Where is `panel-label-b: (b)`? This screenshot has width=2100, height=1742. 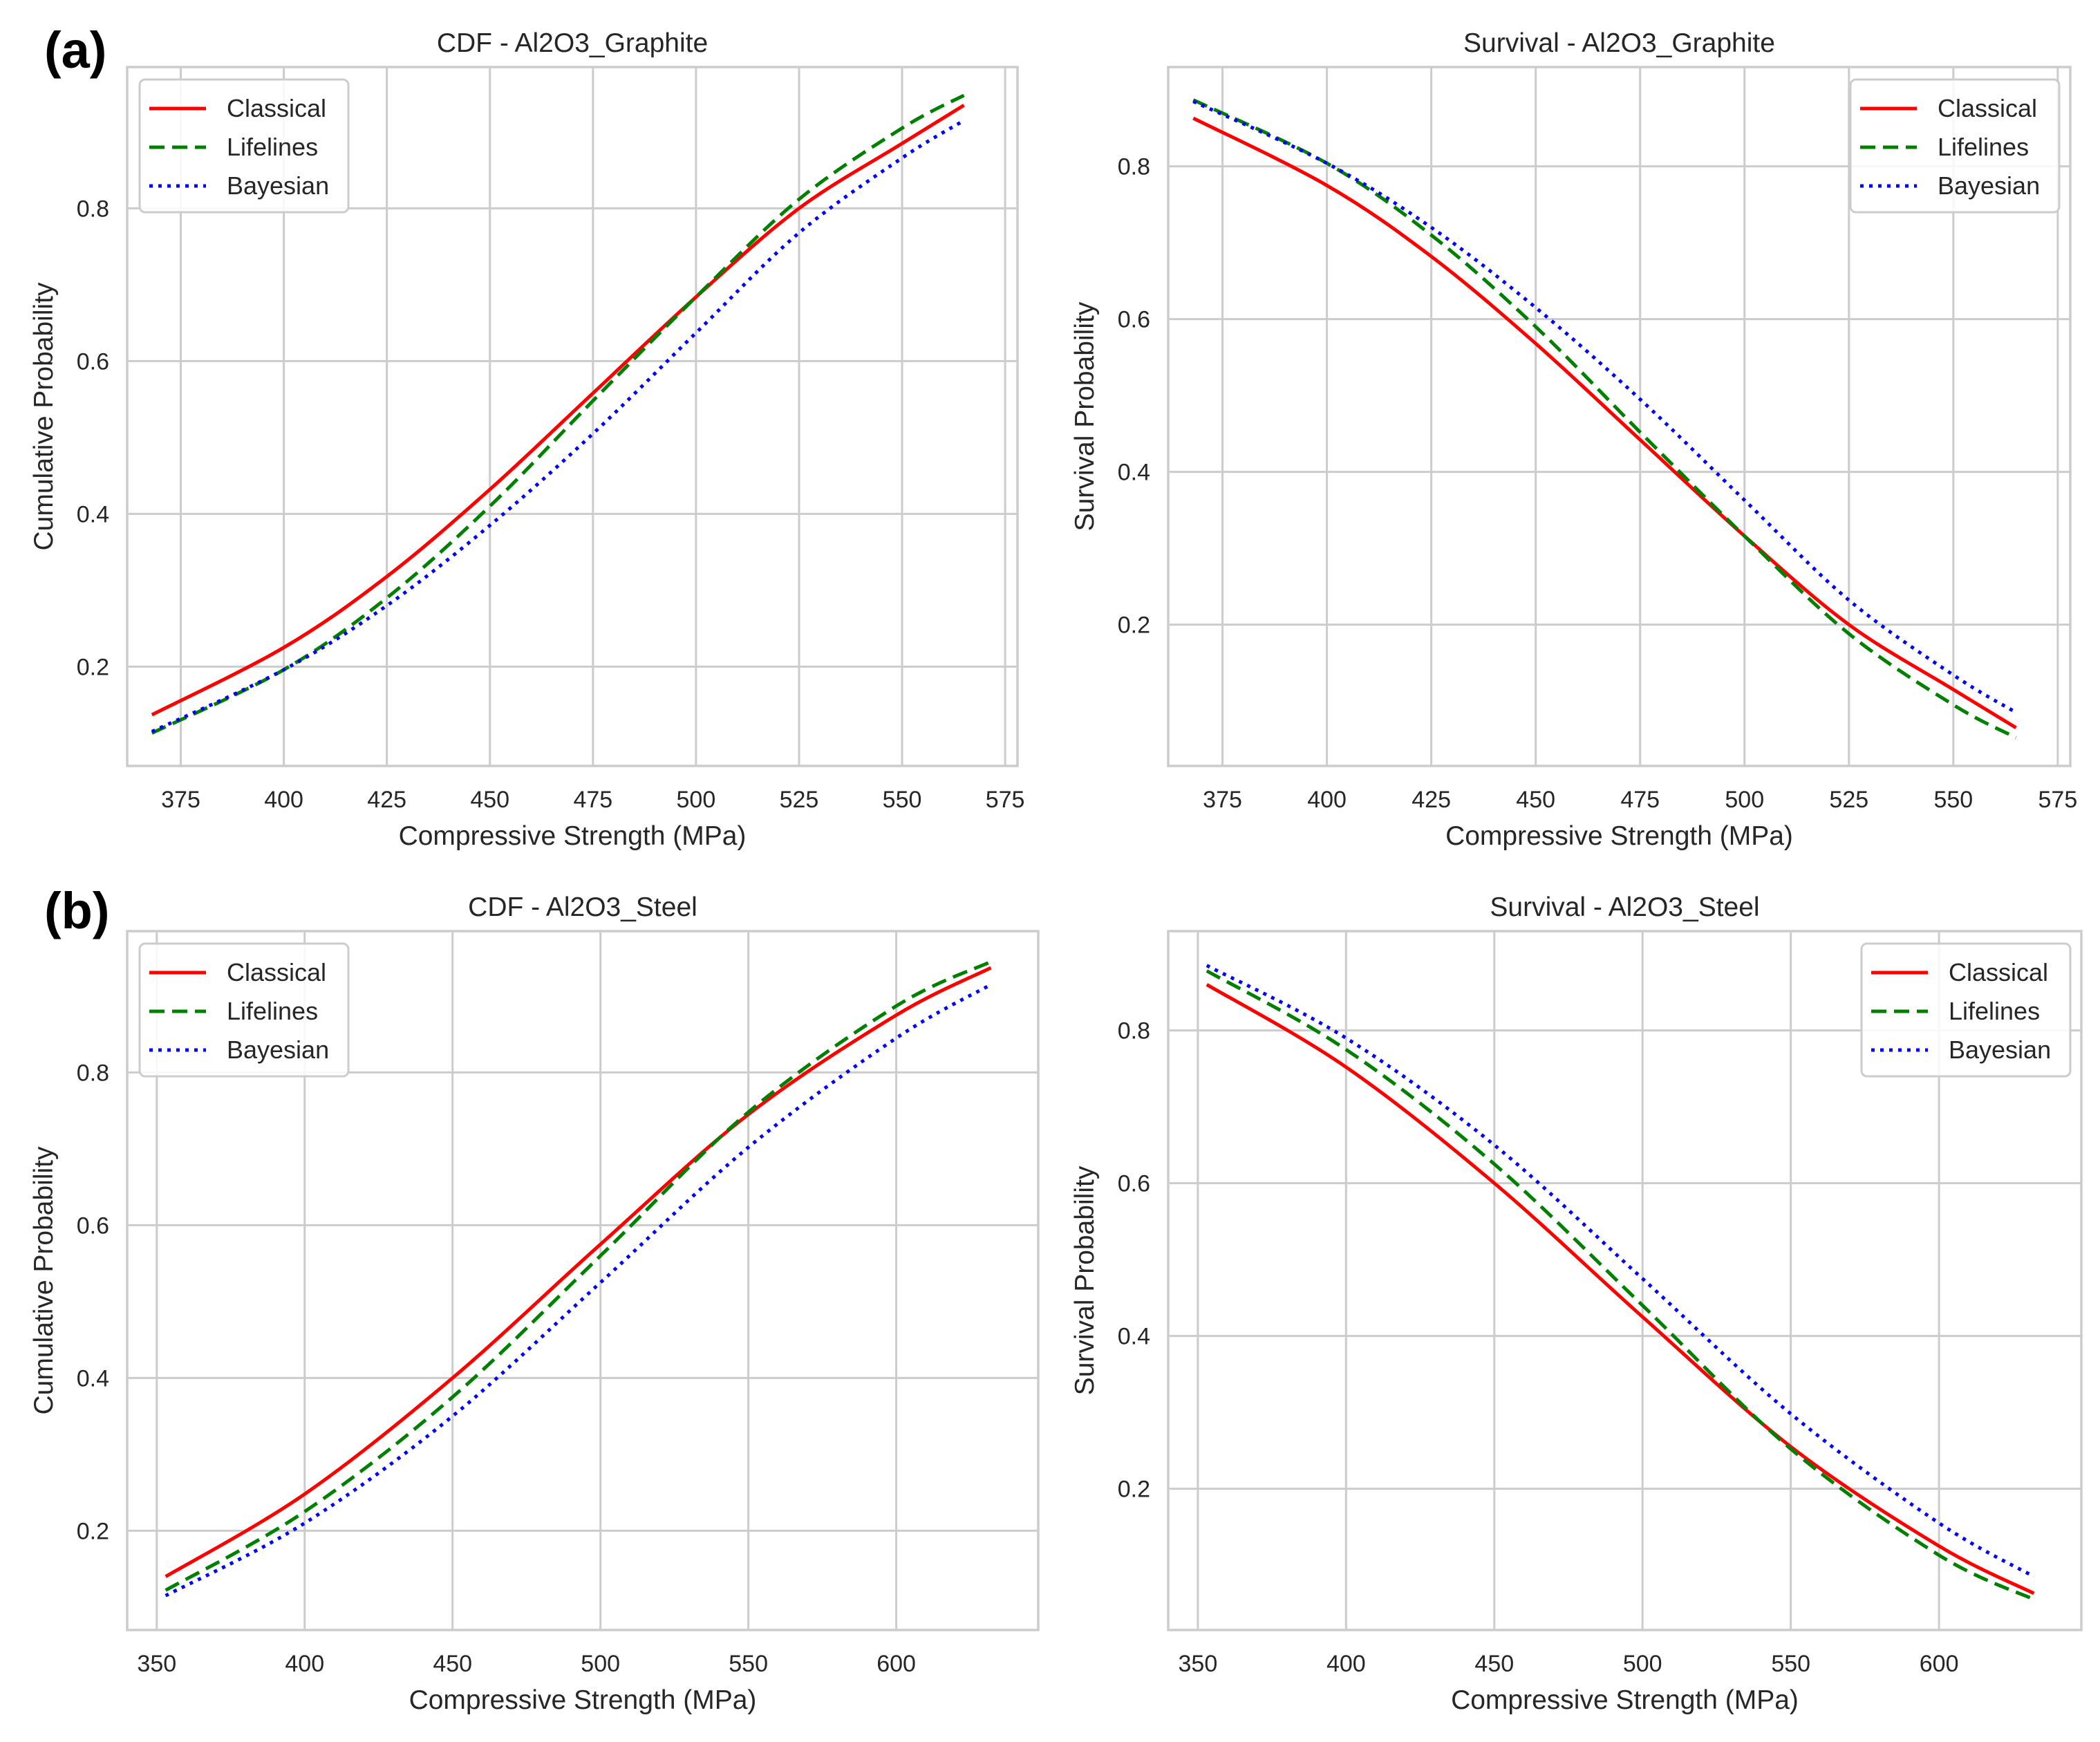
panel-label-b: (b) is located at coordinates (77, 910).